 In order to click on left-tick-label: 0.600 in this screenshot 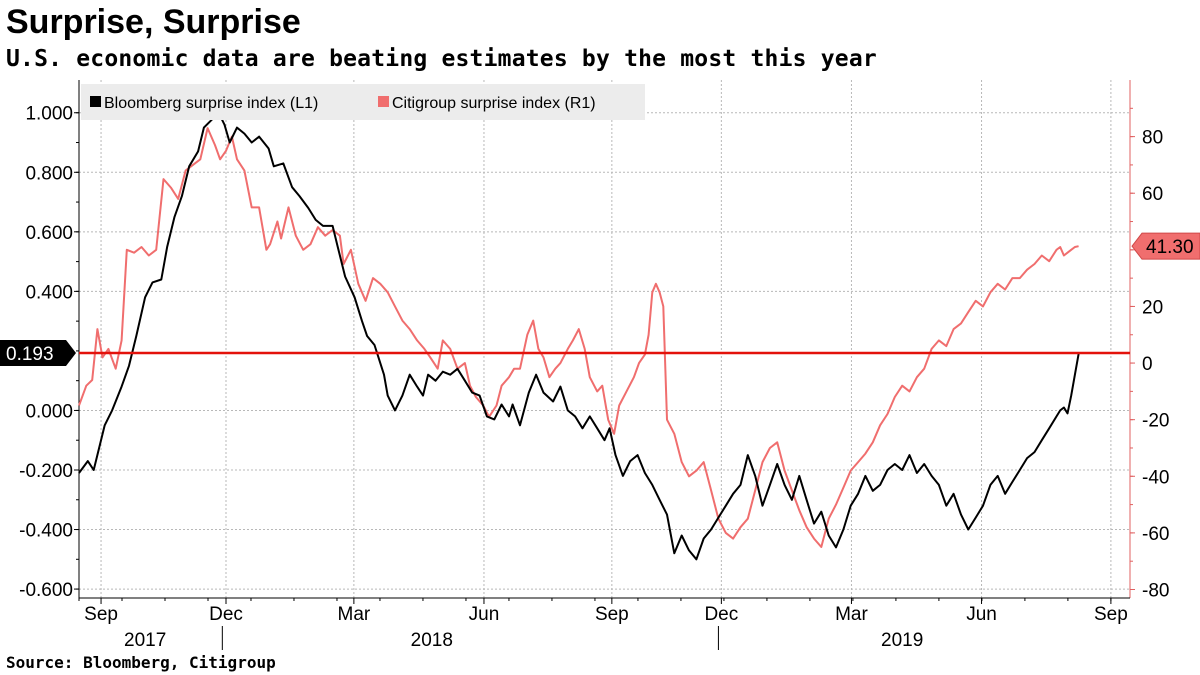, I will do `click(49, 233)`.